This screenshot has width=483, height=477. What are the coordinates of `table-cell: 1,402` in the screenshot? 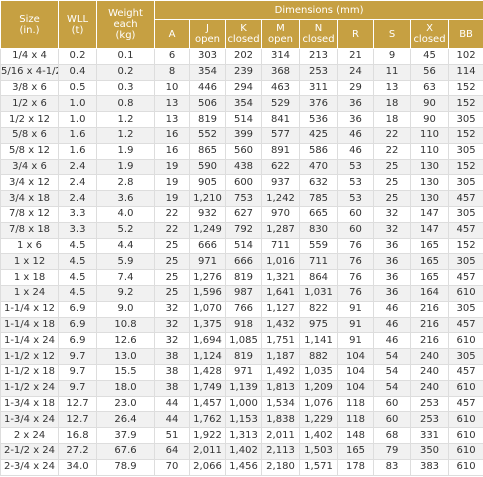 It's located at (243, 451).